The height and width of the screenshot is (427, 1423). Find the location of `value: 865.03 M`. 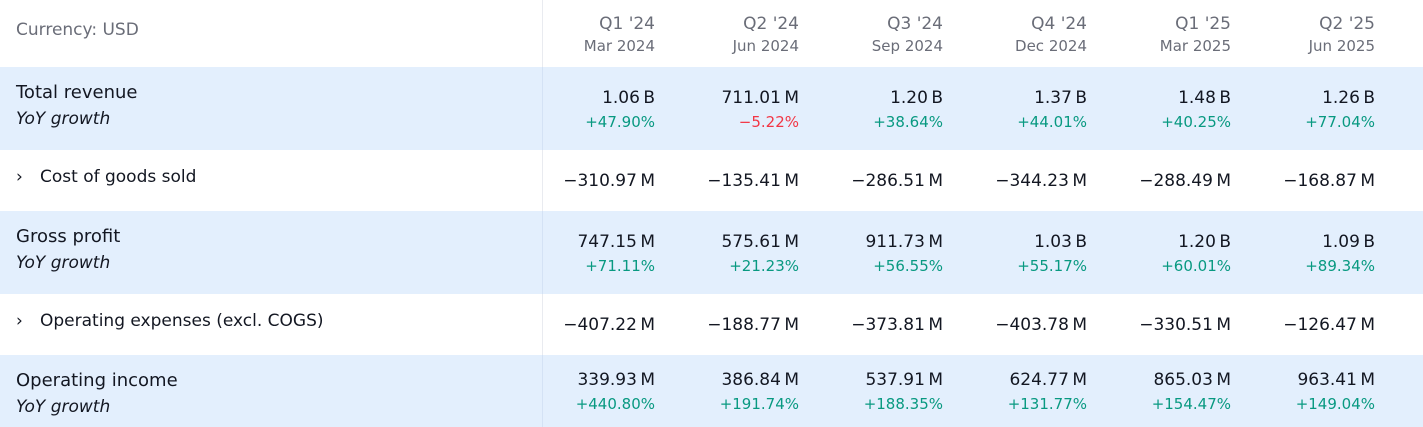

value: 865.03 M is located at coordinates (1192, 380).